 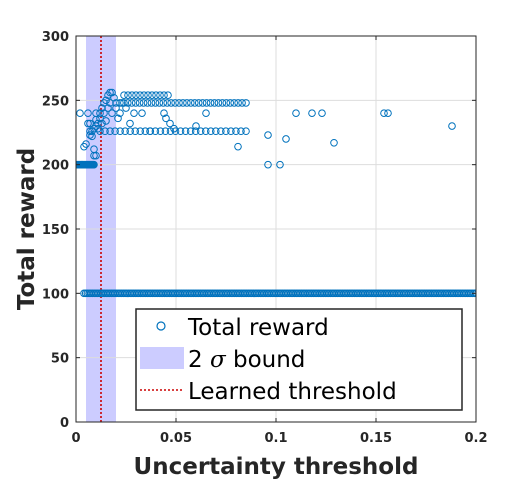 I want to click on y-axis-label: Total reward, so click(x=27, y=229).